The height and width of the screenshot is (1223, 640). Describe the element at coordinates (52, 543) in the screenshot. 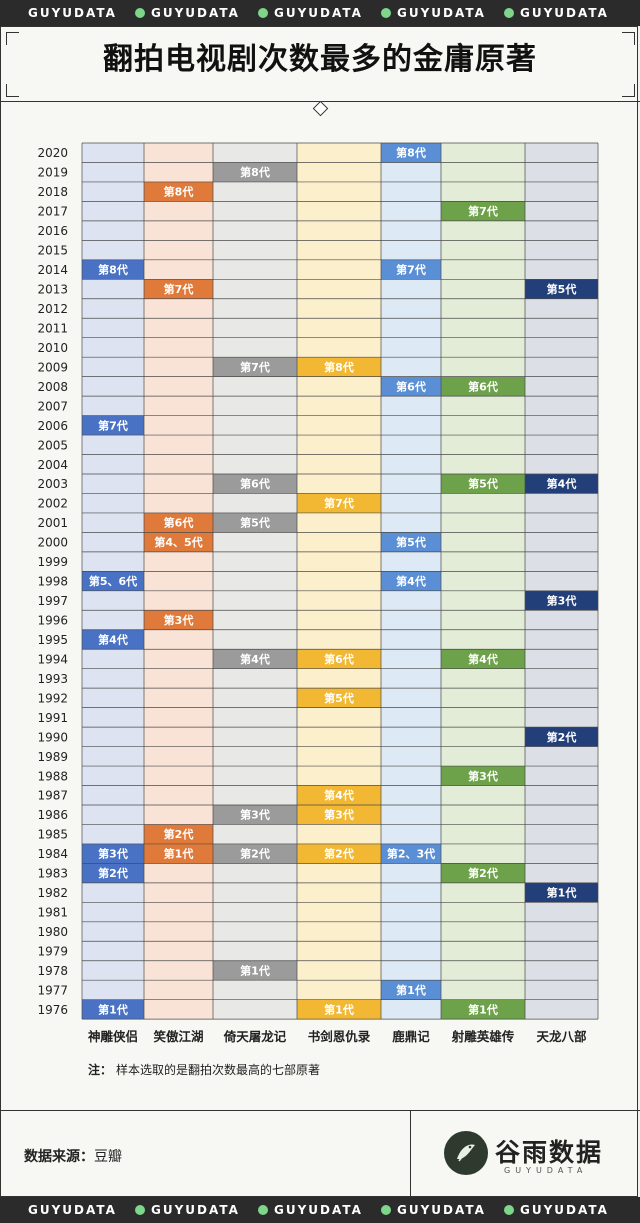

I see `year-tick-label: 2000` at that location.